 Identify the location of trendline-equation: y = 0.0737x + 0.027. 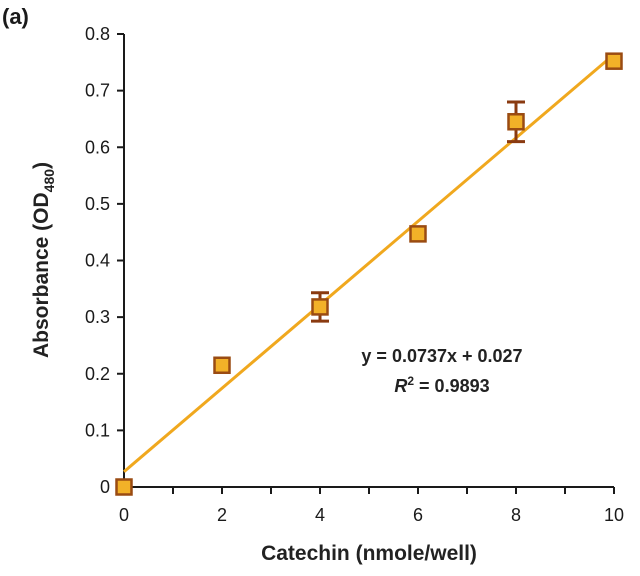
(441, 356).